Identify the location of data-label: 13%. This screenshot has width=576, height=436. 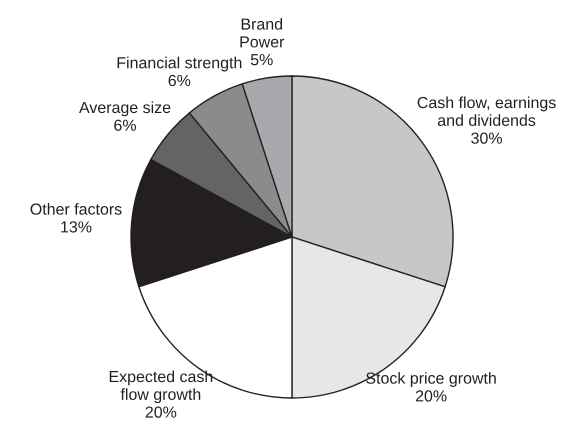
(76, 227).